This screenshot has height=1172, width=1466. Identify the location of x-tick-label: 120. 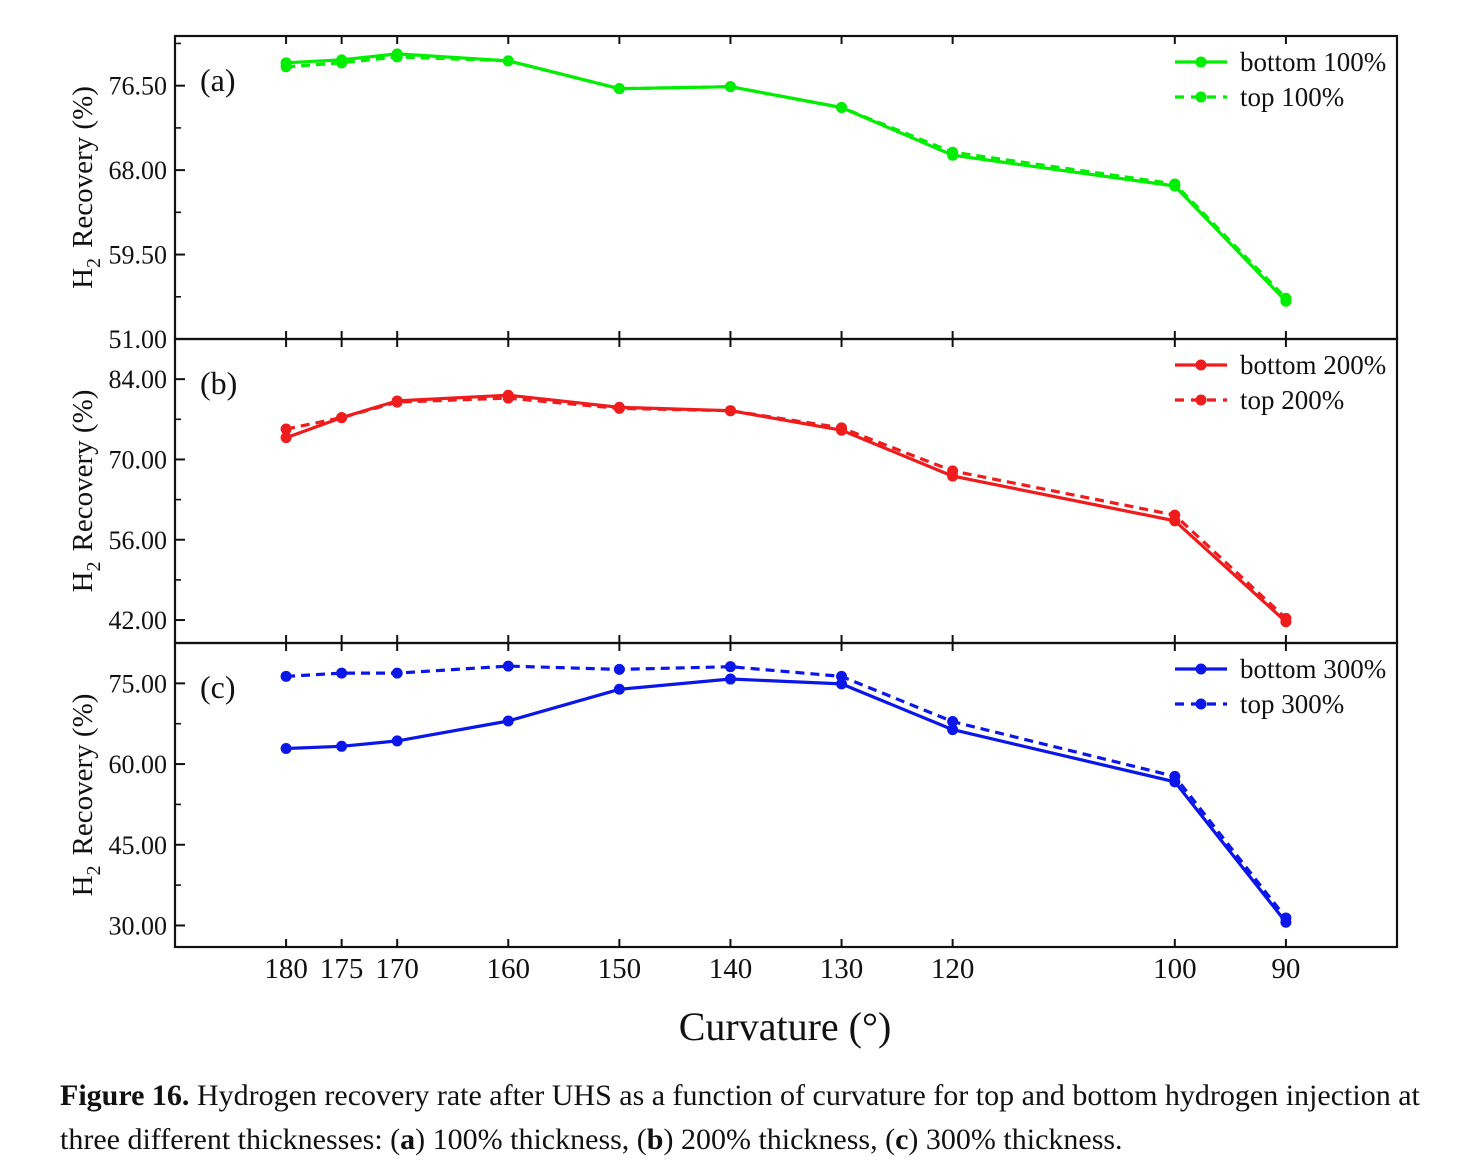
(953, 969).